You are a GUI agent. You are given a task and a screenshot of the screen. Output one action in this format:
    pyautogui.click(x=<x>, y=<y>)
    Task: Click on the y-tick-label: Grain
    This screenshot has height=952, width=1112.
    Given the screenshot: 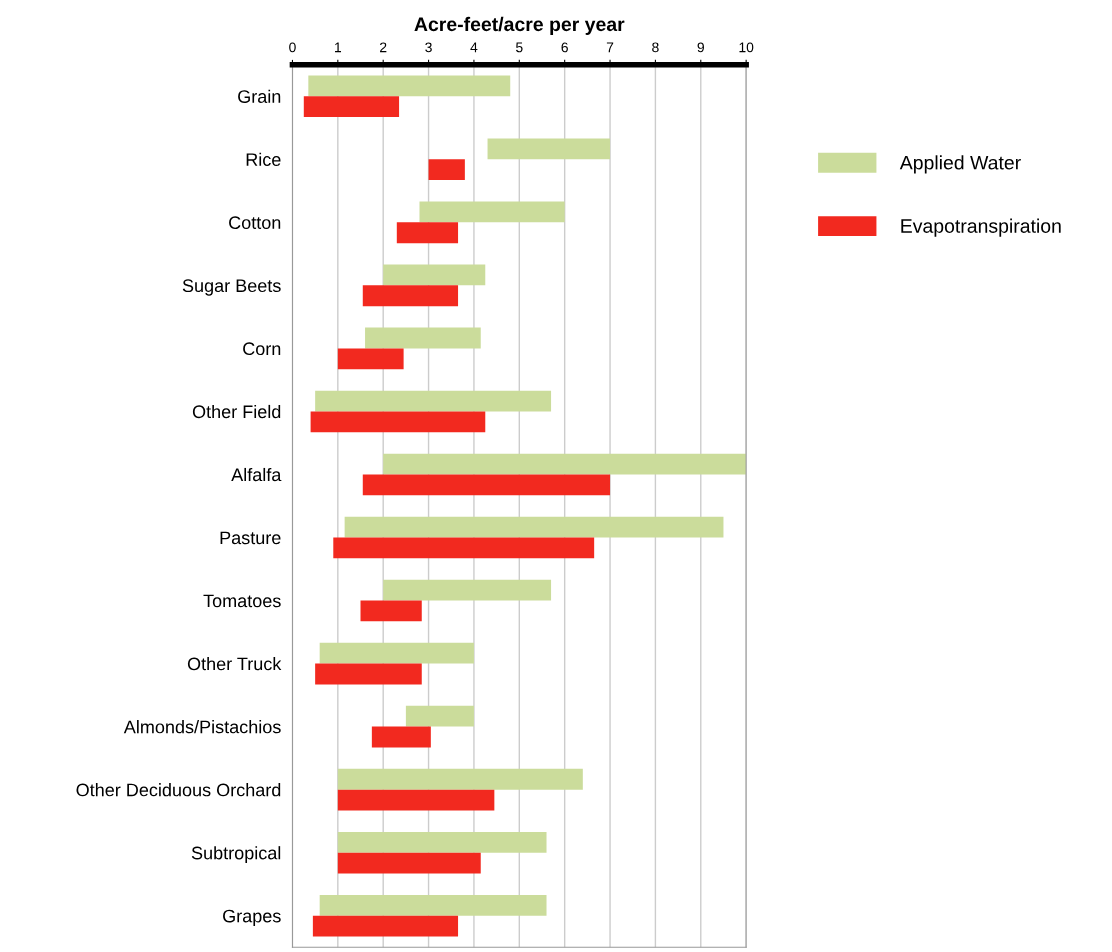 What is the action you would take?
    pyautogui.click(x=259, y=96)
    